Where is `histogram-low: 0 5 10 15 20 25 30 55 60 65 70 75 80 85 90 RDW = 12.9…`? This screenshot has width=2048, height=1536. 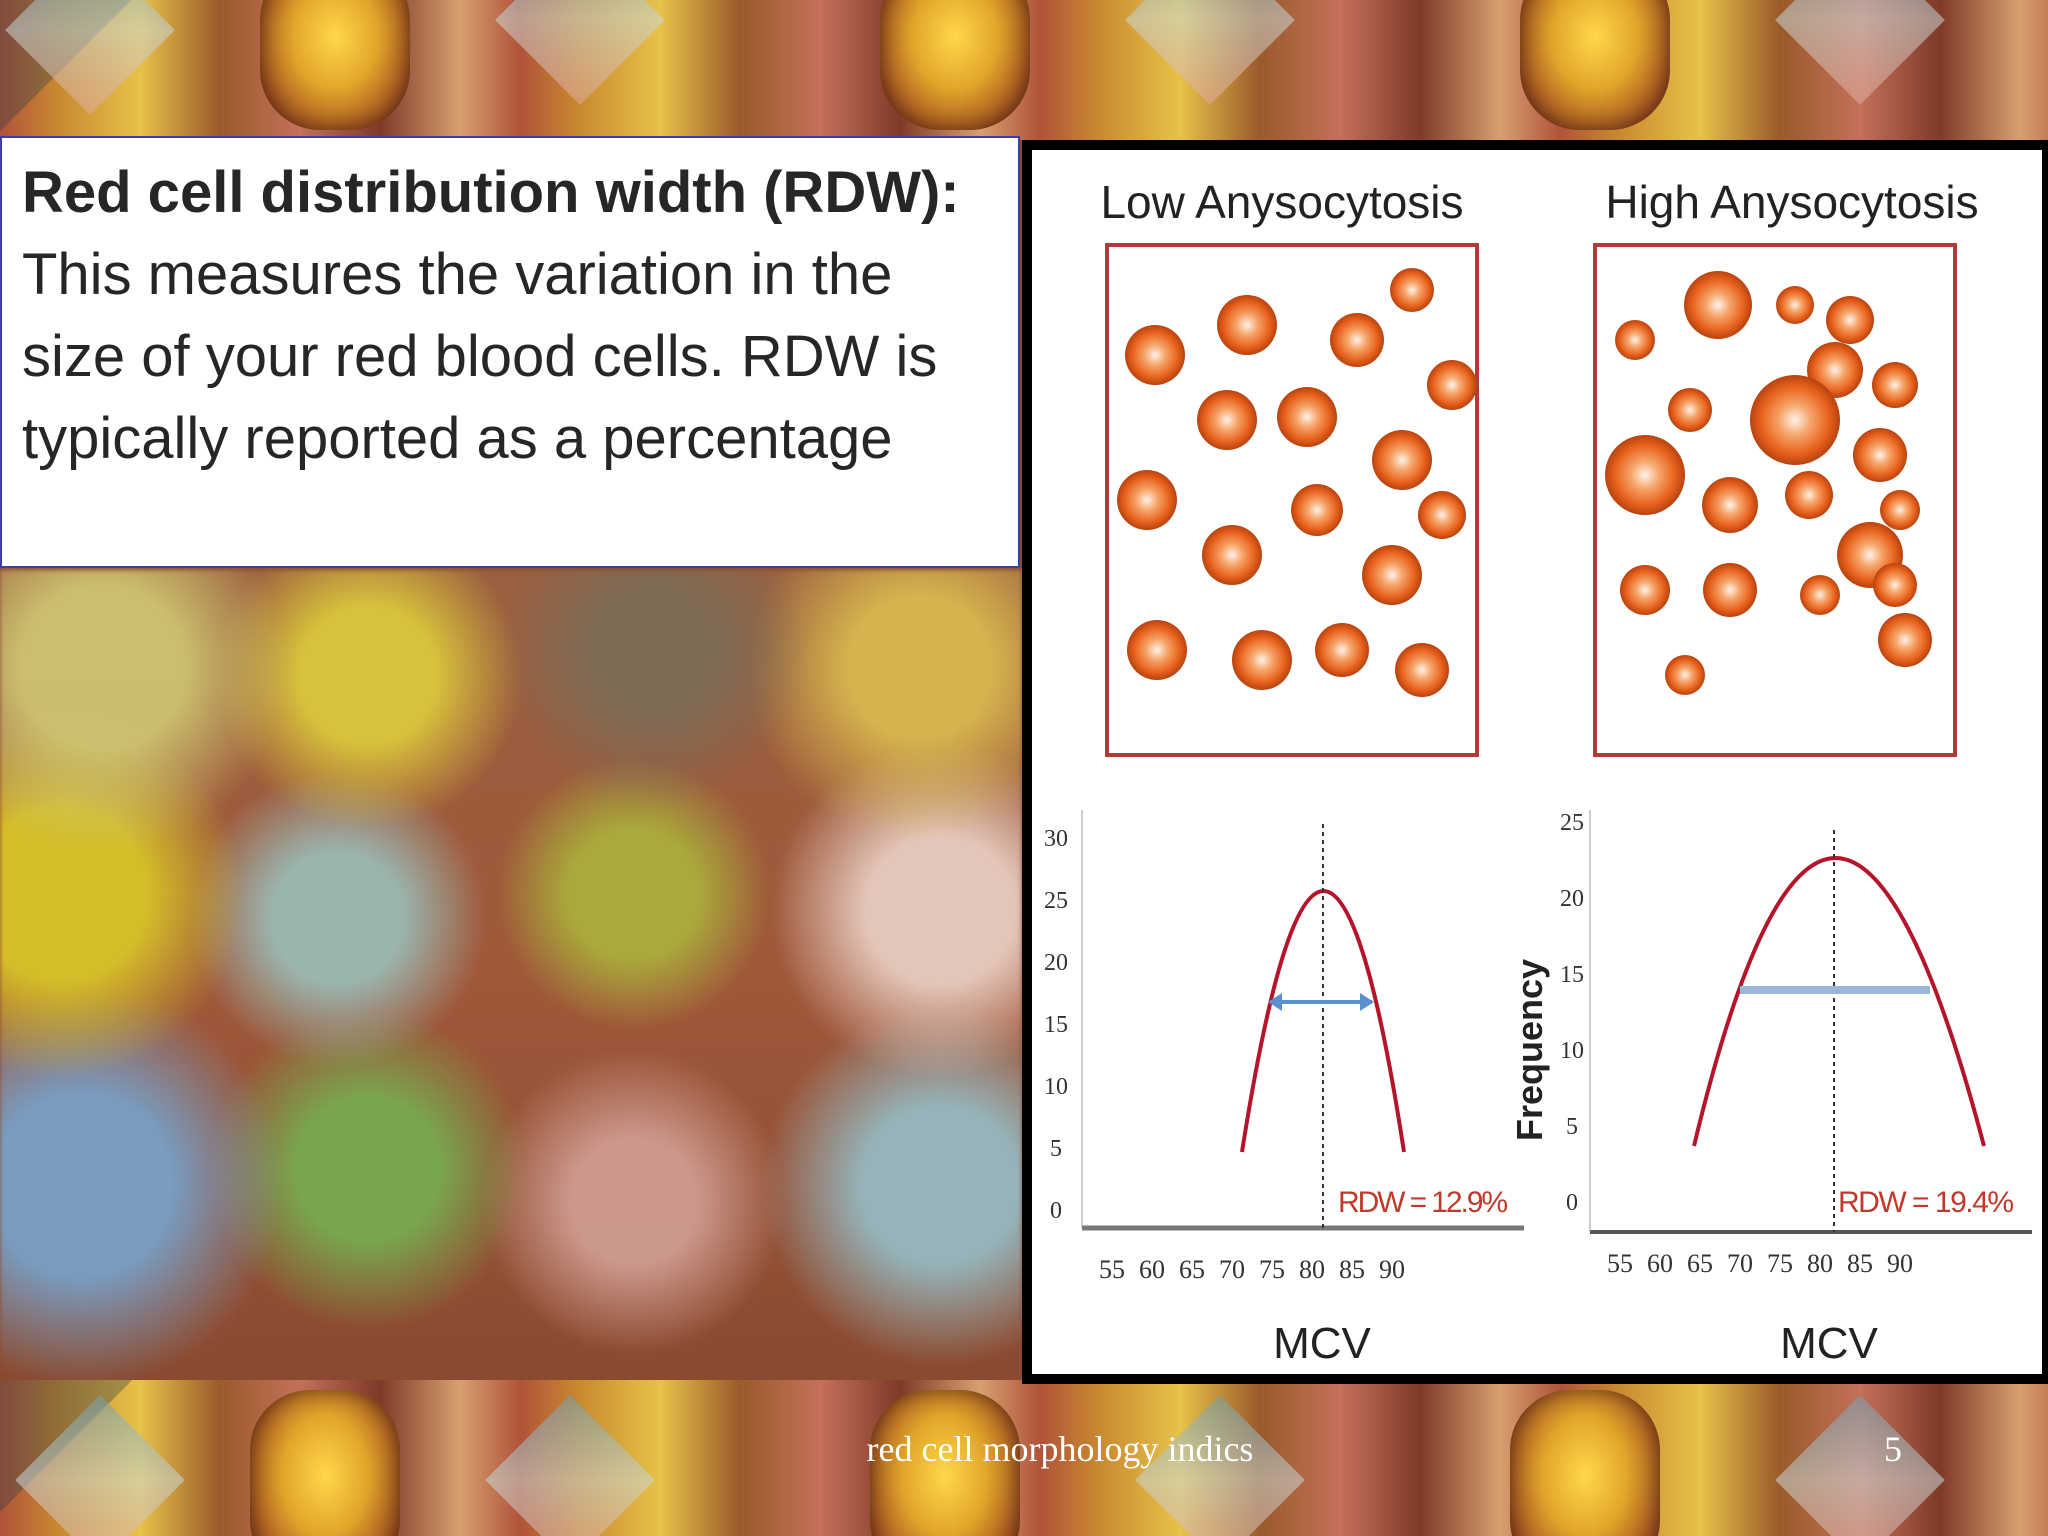 histogram-low: 0 5 10 15 20 25 30 55 60 65 70 75 80 85 90 RDW = 12.9… is located at coordinates (1284, 1089).